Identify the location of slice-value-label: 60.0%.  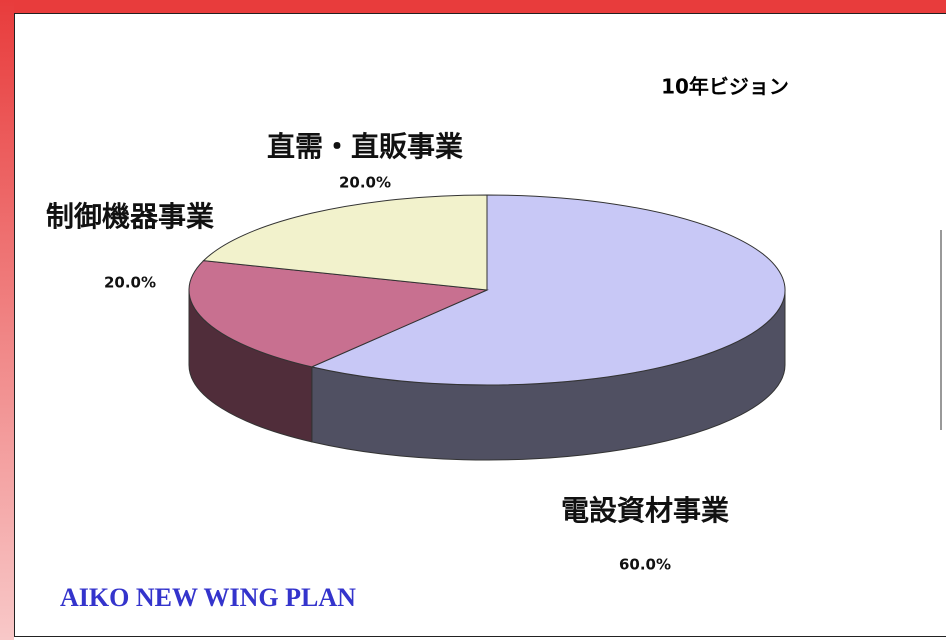
(645, 565).